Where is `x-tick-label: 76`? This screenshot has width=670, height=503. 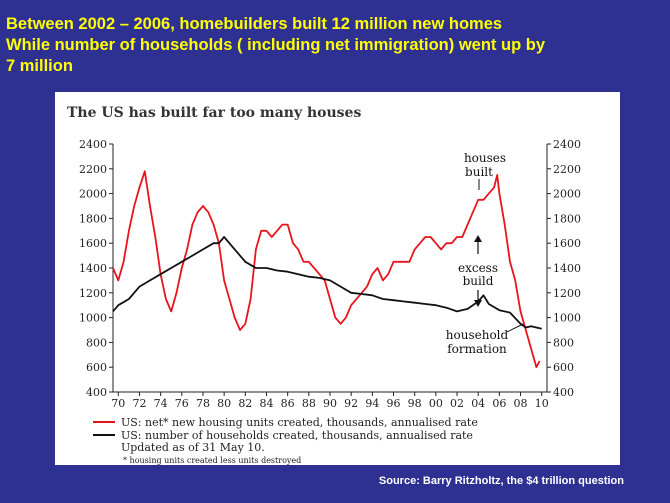
x-tick-label: 76 is located at coordinates (182, 403).